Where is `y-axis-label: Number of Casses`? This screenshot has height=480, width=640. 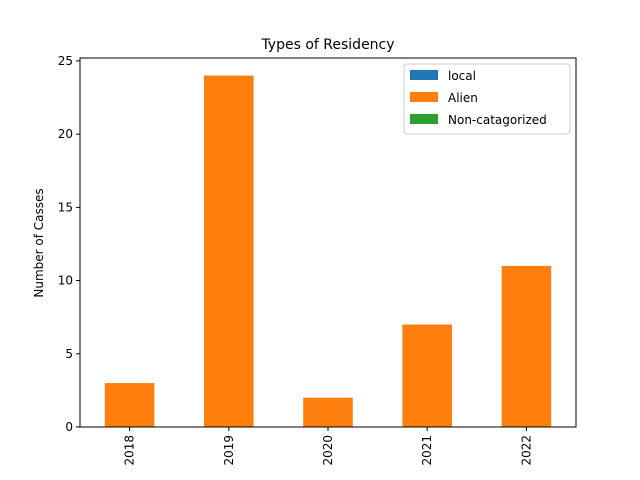
y-axis-label: Number of Casses is located at coordinates (39, 242).